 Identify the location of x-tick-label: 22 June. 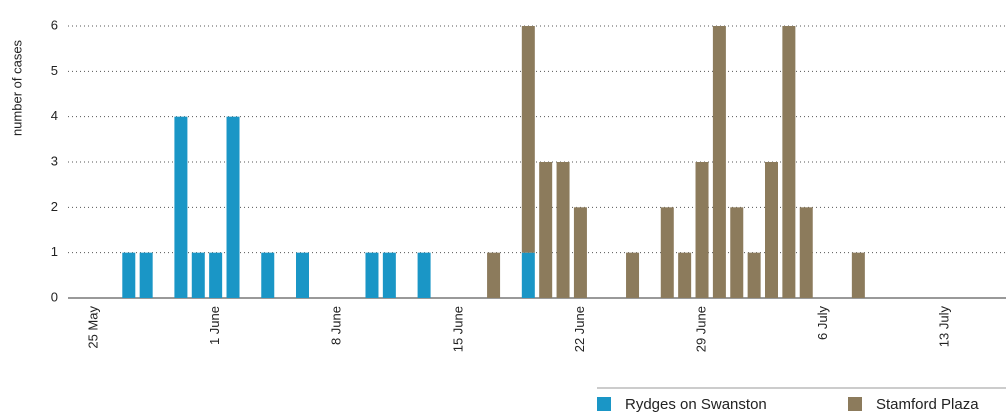
(579, 329).